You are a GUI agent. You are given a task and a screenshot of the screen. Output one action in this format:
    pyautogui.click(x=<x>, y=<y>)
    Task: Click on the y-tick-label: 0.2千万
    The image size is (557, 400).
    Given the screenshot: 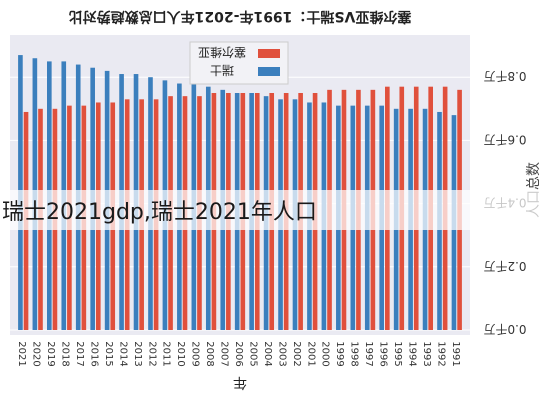 What is the action you would take?
    pyautogui.click(x=504, y=266)
    